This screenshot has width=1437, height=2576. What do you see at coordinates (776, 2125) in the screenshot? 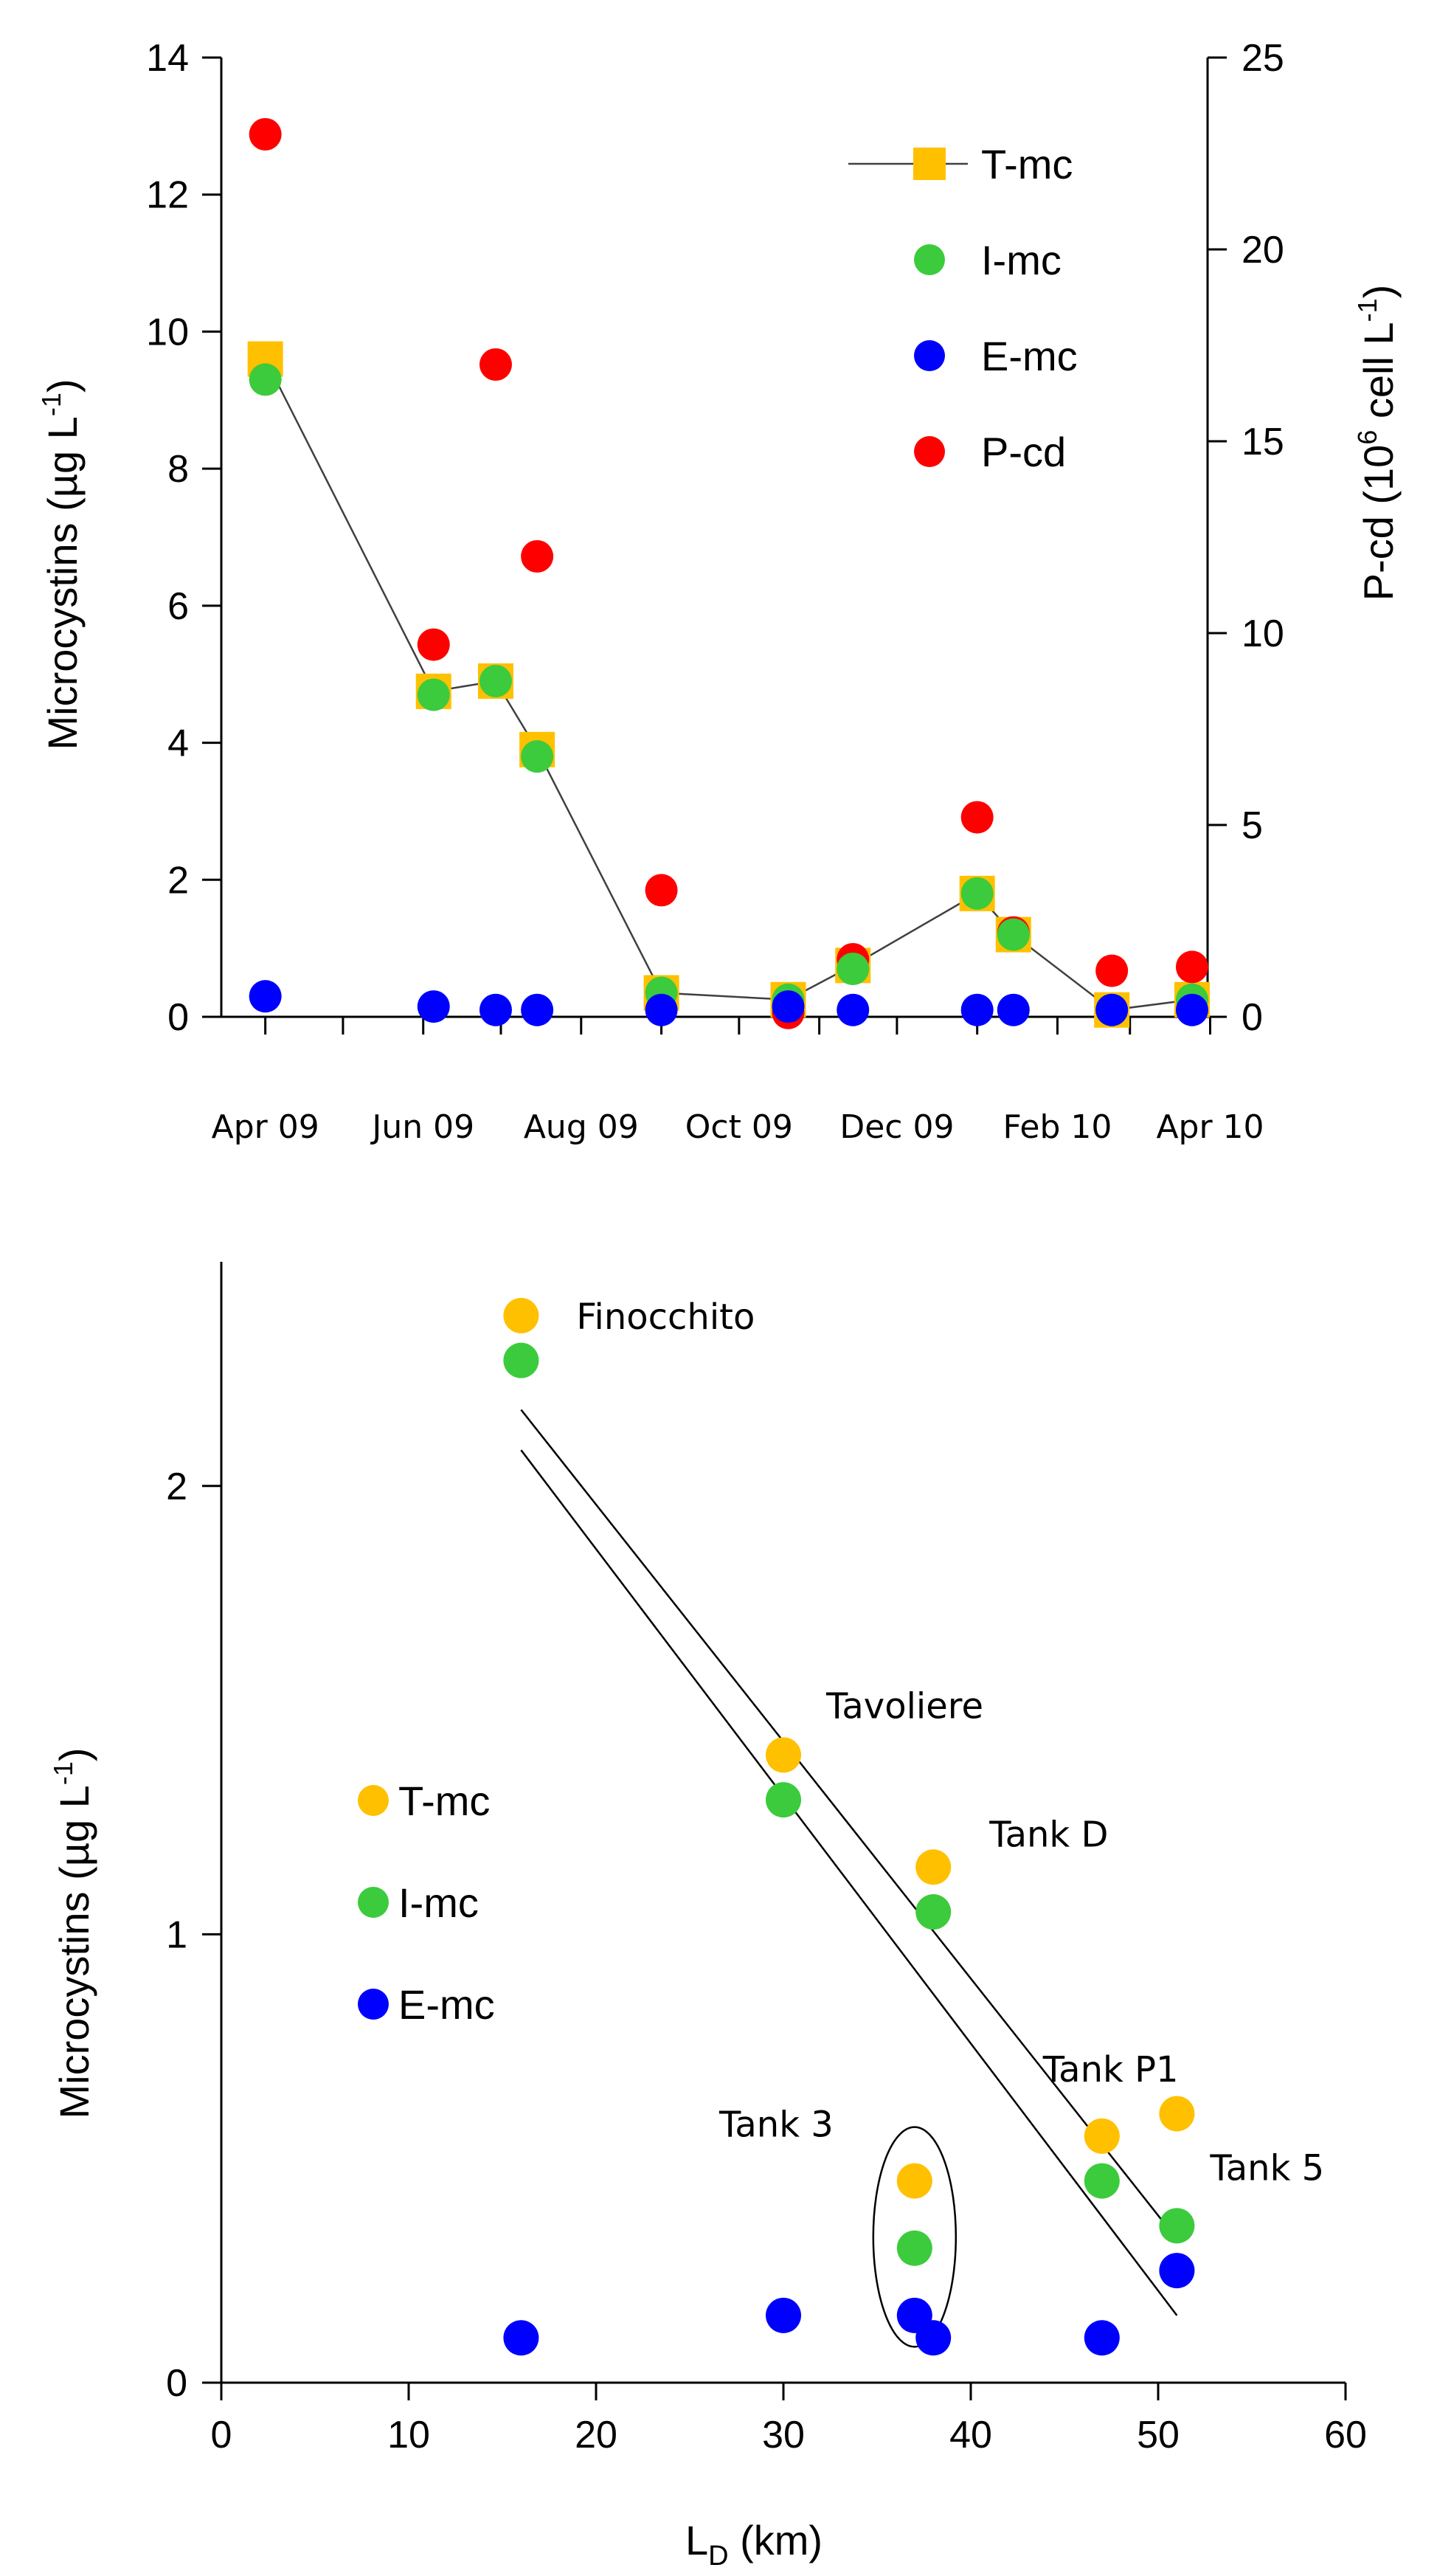
I see `site-label: Tank 3` at bounding box center [776, 2125].